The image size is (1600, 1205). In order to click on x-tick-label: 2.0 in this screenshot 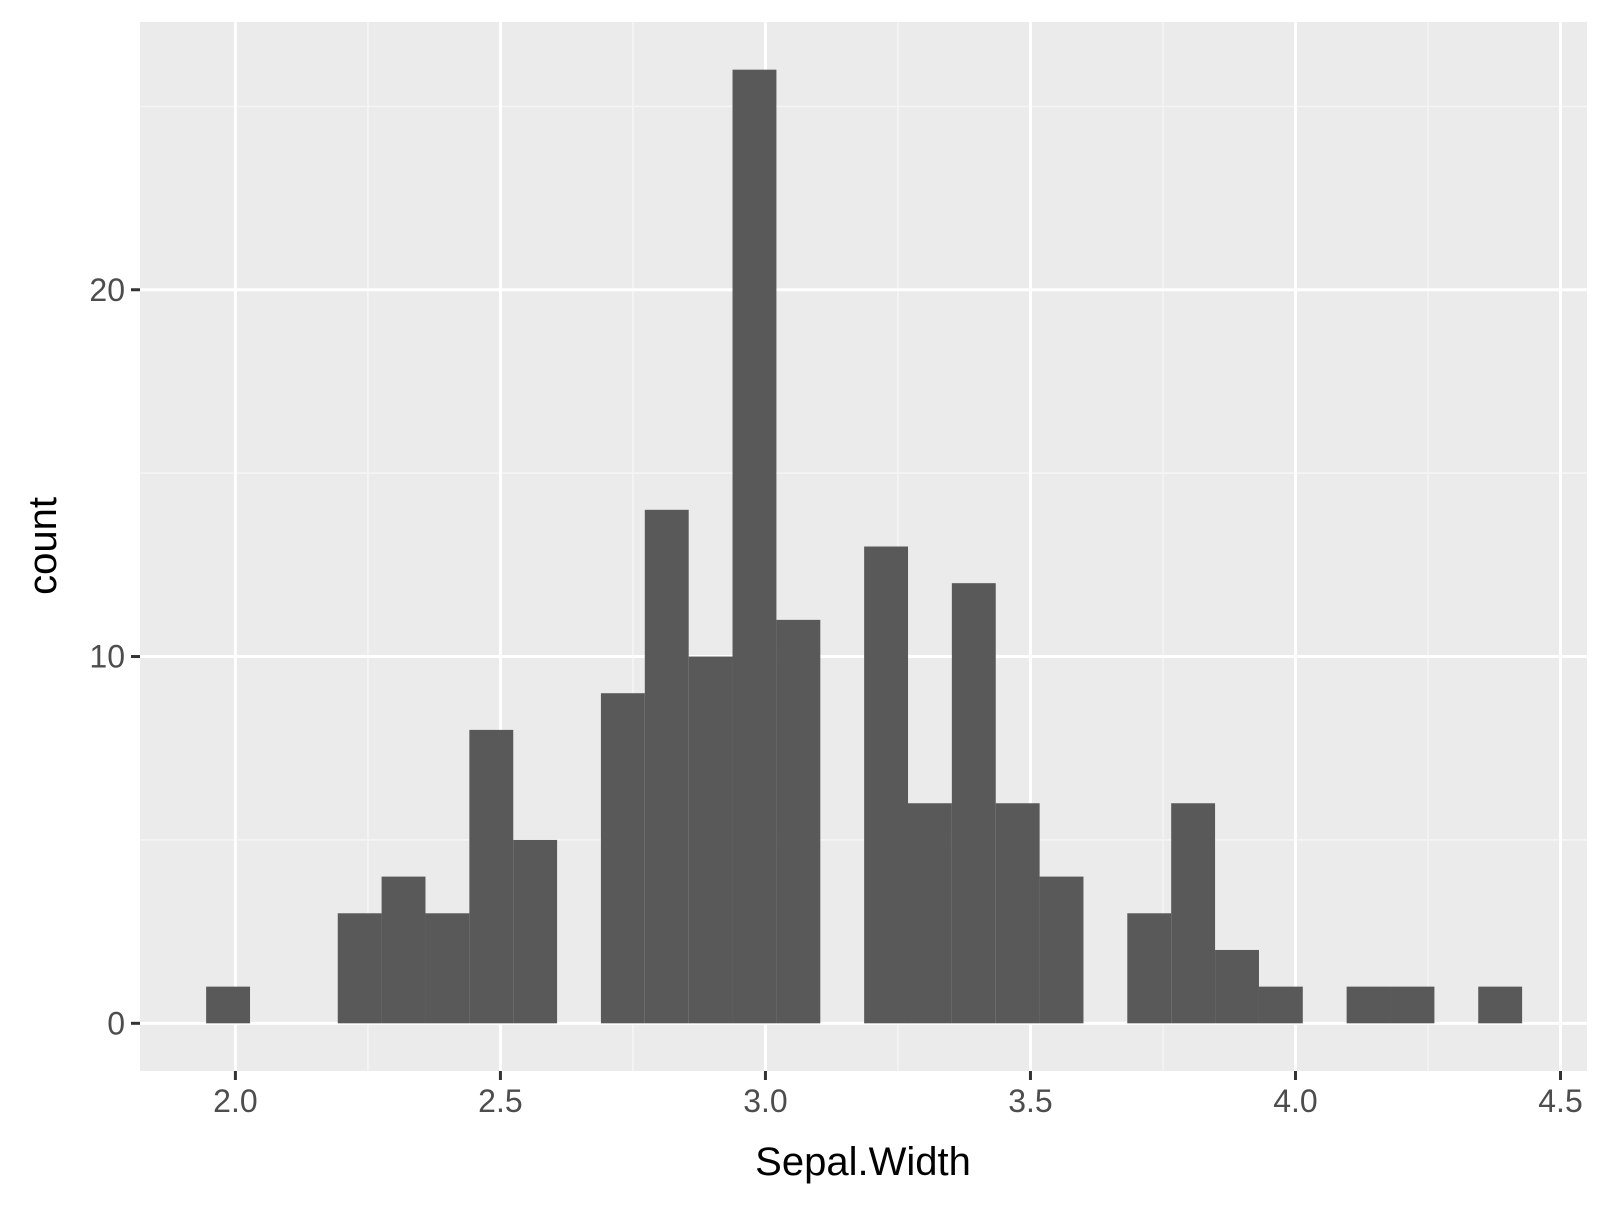, I will do `click(235, 1101)`.